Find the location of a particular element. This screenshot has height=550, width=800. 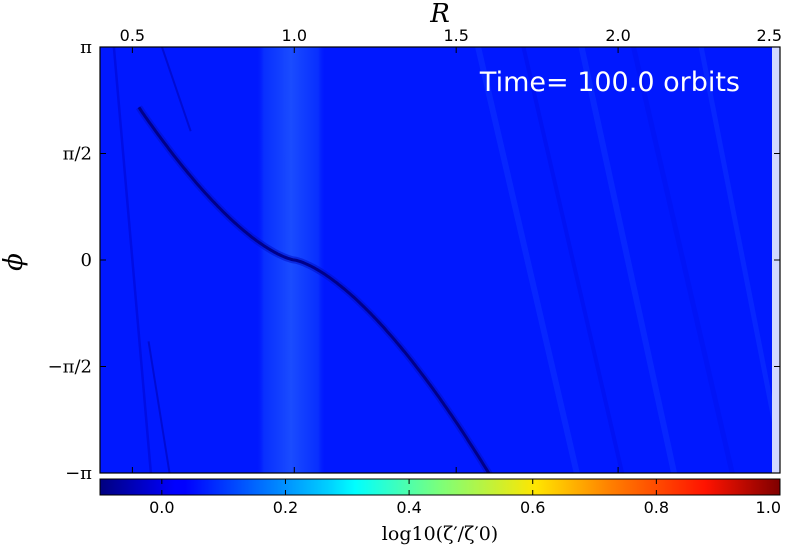

y-tick-label: π is located at coordinates (86, 47).